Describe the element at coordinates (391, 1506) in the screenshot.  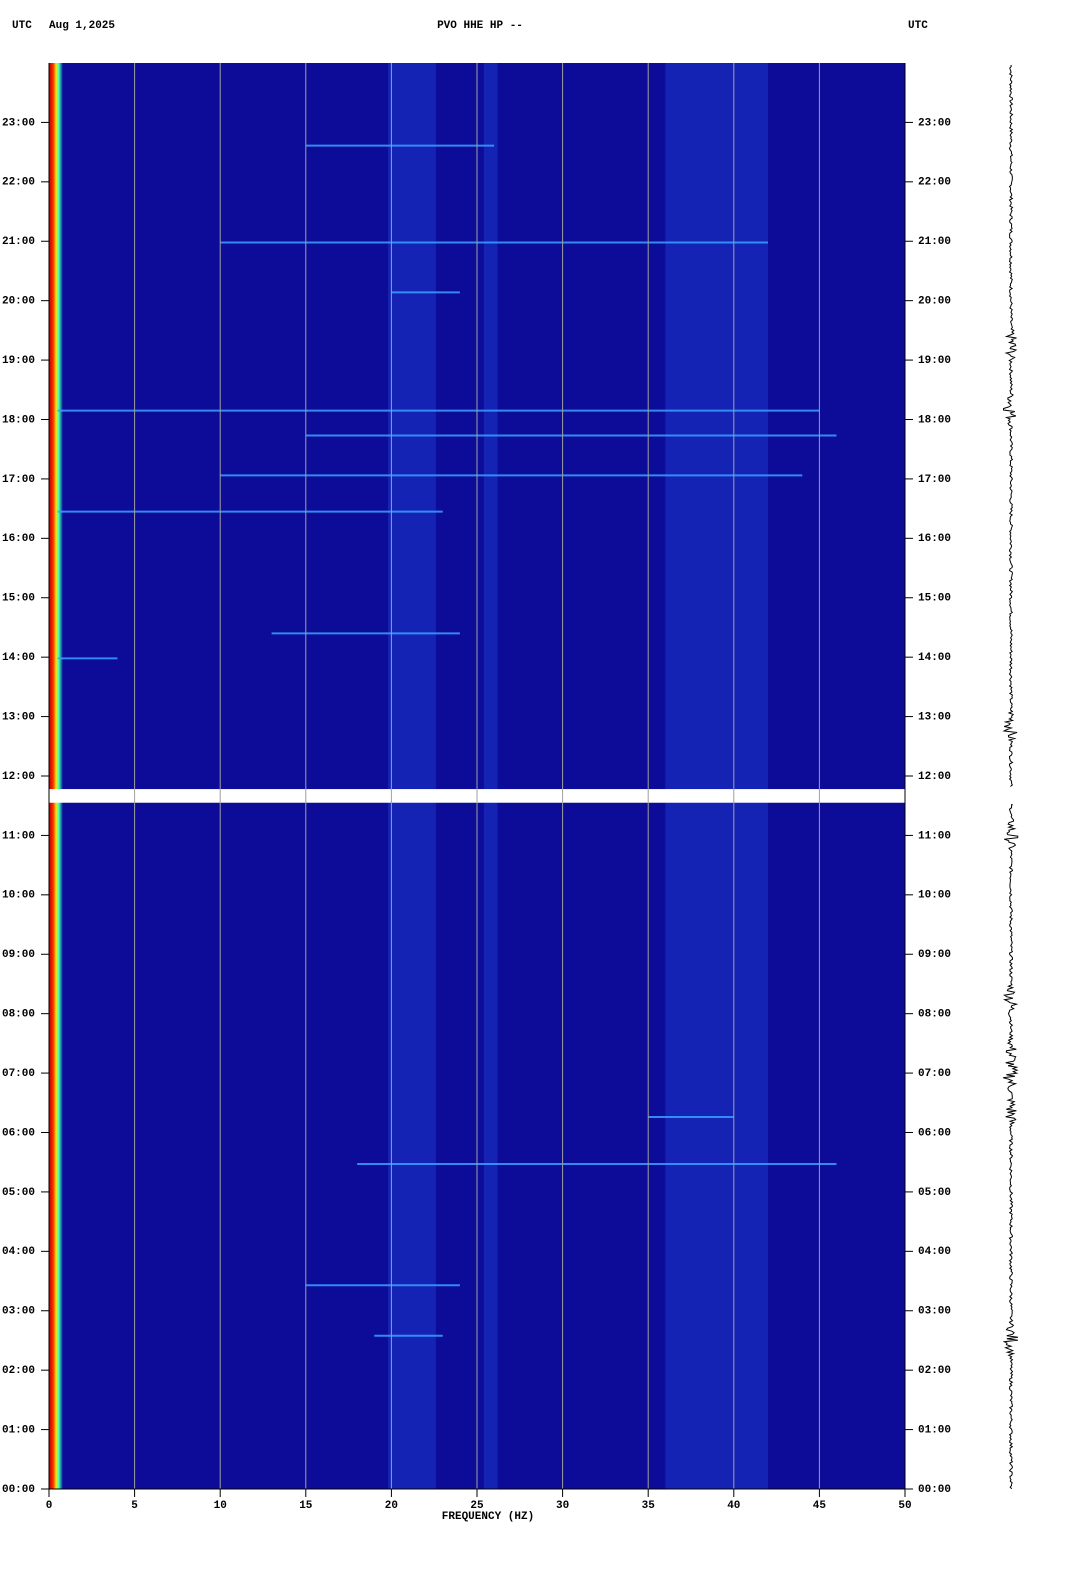
I see `x-tick-label: 20` at that location.